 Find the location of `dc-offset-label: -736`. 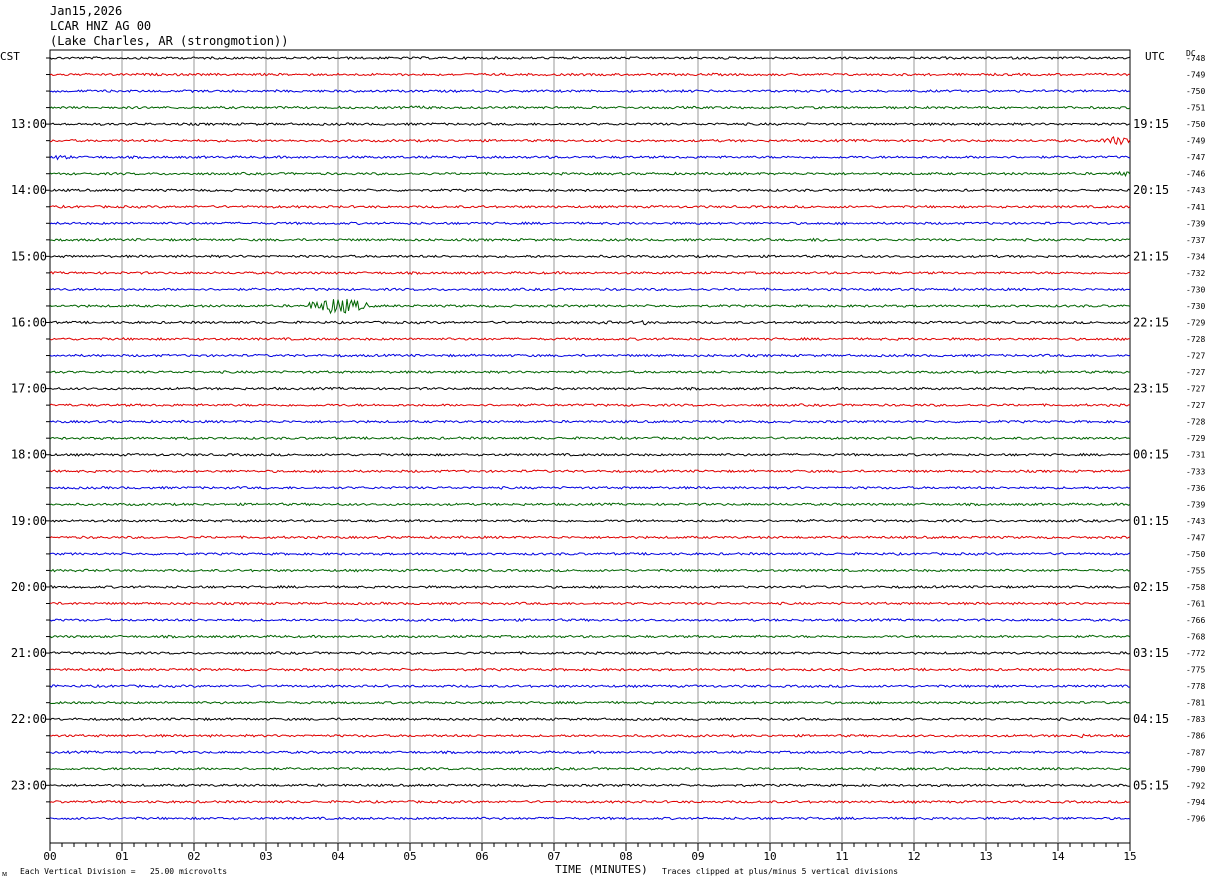

dc-offset-label: -736 is located at coordinates (1195, 488).